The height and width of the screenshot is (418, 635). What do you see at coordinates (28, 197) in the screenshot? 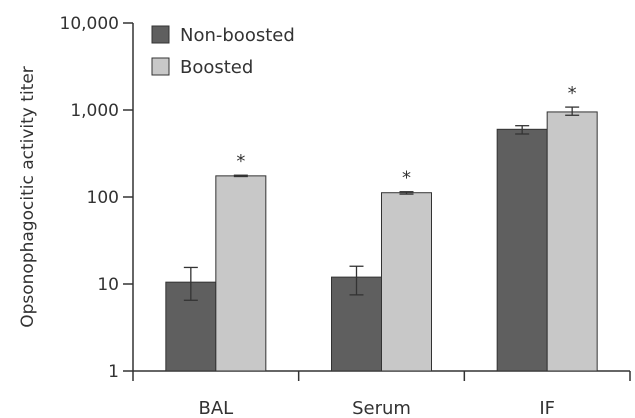
I see `y-axis-label: Opsonophagocitic activity titer` at bounding box center [28, 197].